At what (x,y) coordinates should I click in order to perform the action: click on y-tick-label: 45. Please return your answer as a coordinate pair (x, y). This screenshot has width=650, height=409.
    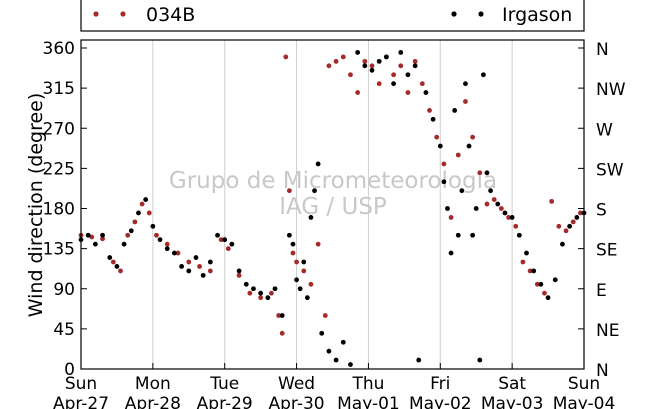
    Looking at the image, I should click on (64, 330).